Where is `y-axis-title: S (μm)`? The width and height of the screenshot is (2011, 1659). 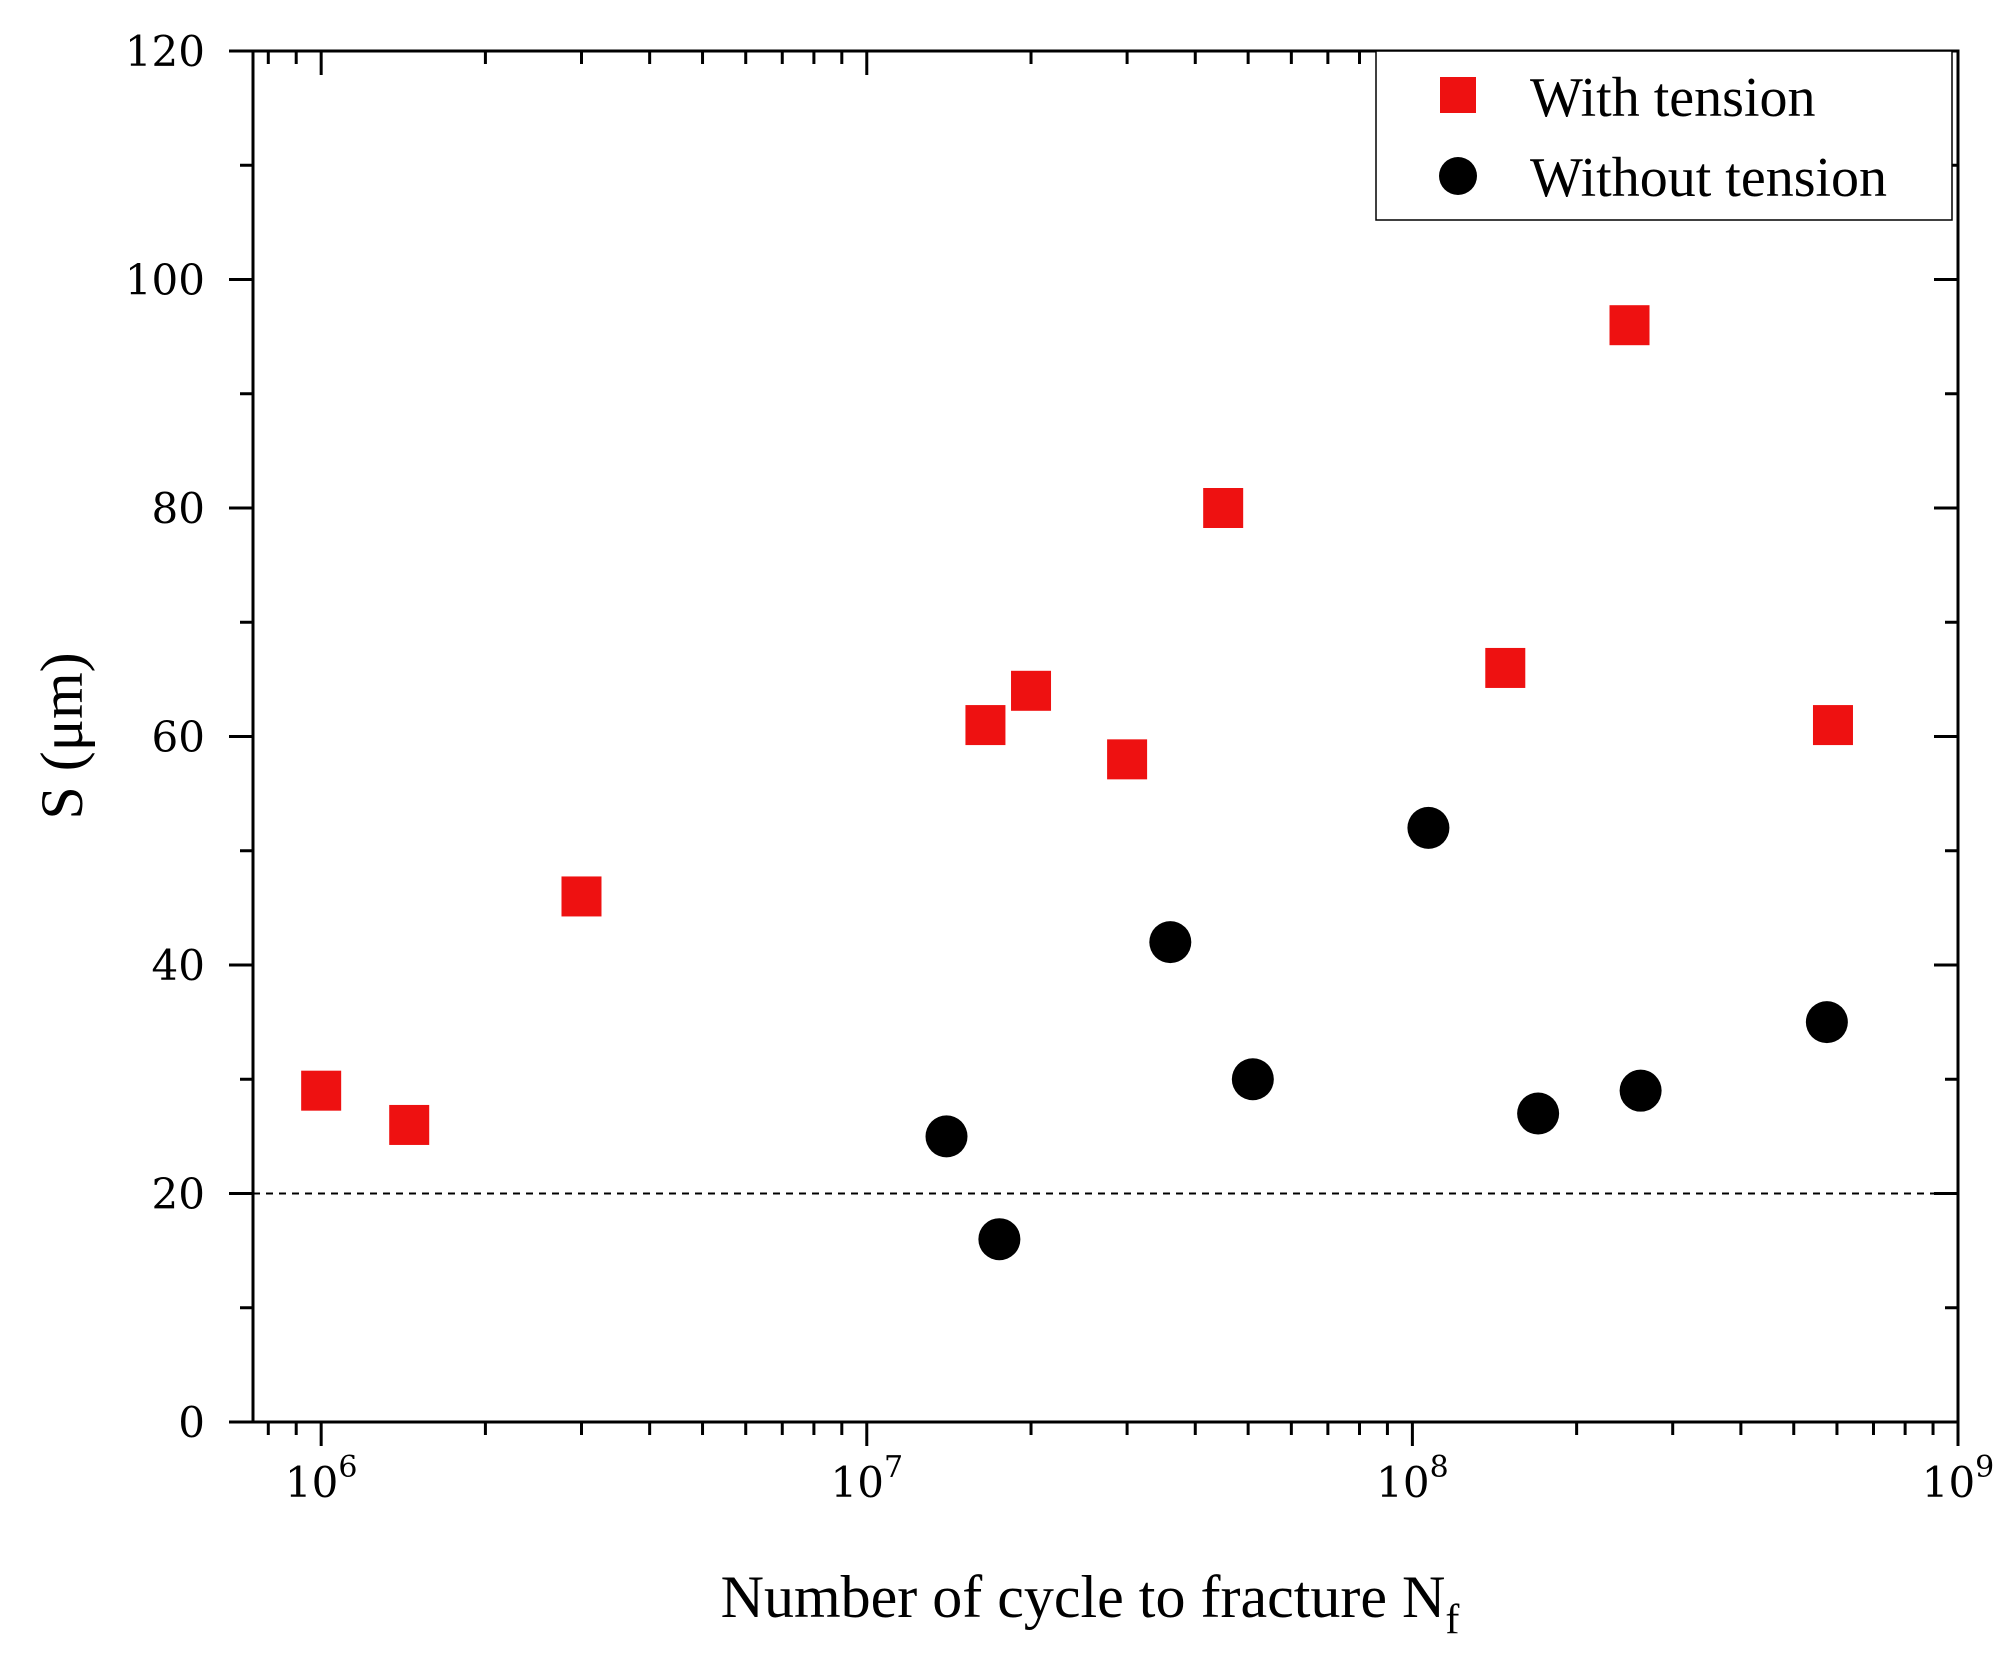 y-axis-title: S (μm) is located at coordinates (62, 735).